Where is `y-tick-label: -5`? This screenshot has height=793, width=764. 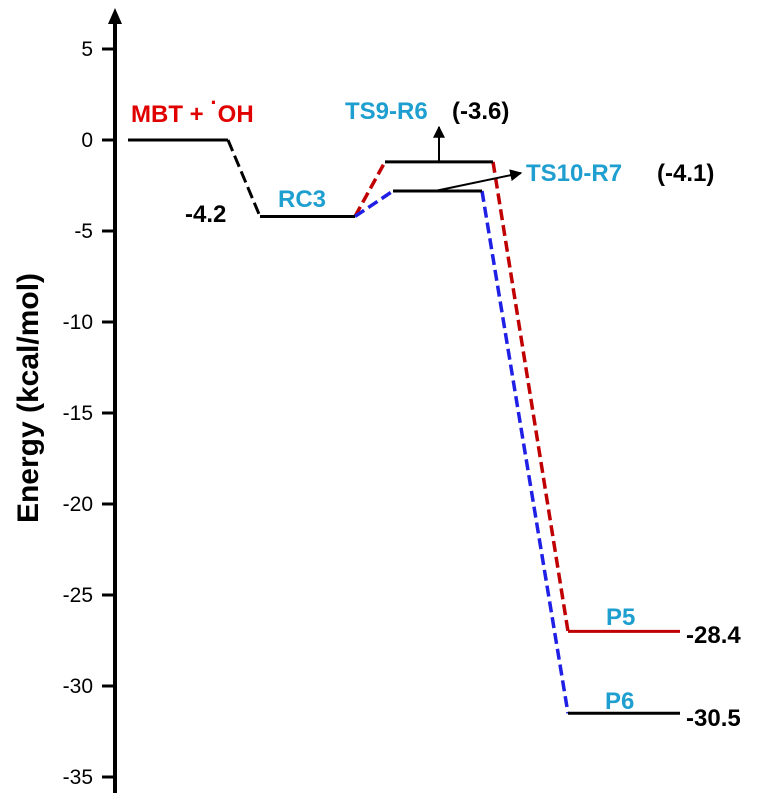
y-tick-label: -5 is located at coordinates (83, 231).